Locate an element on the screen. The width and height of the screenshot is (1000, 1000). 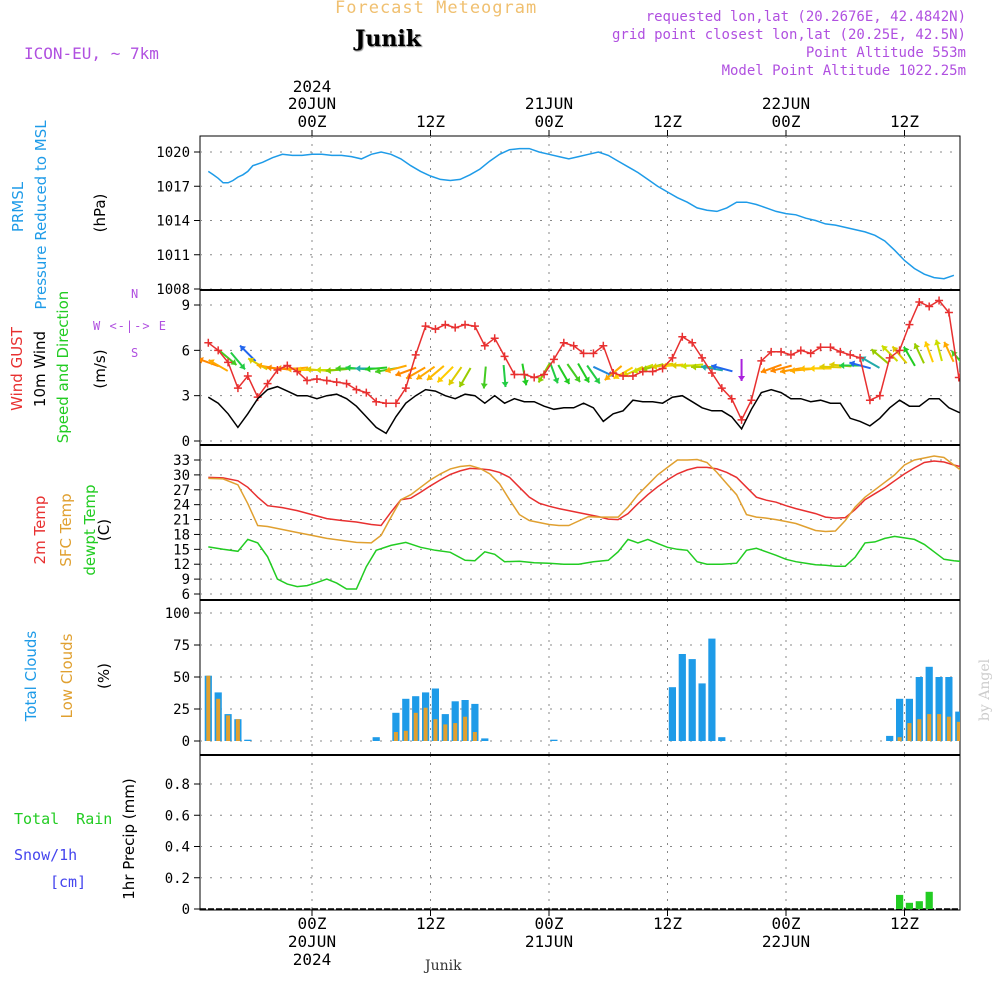
series-2m-temp is located at coordinates (584, 493).